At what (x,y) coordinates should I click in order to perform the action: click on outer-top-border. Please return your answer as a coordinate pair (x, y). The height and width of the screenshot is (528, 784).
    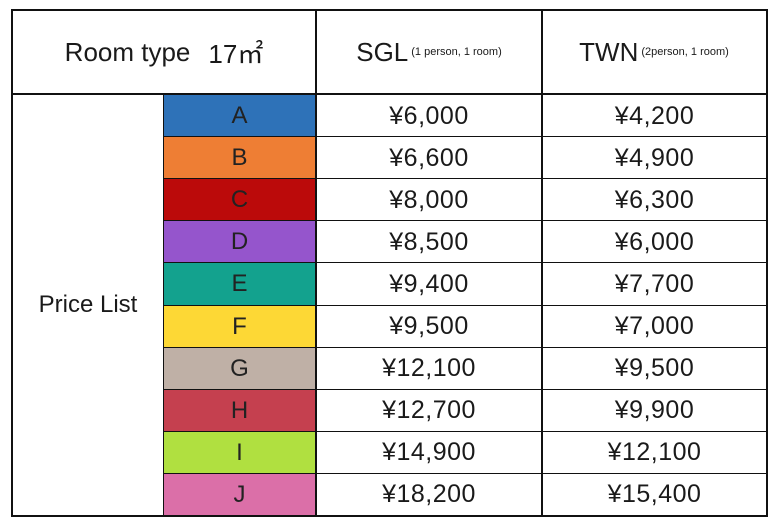
    Looking at the image, I should click on (389, 10).